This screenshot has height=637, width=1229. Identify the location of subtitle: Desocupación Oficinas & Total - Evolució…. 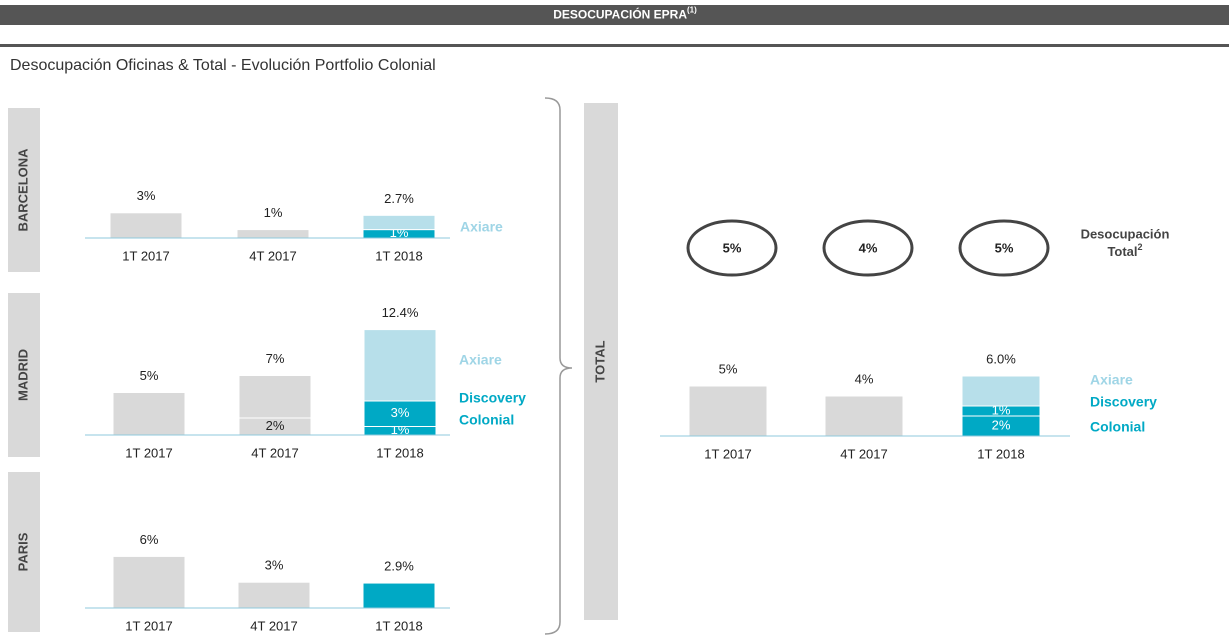
(223, 65).